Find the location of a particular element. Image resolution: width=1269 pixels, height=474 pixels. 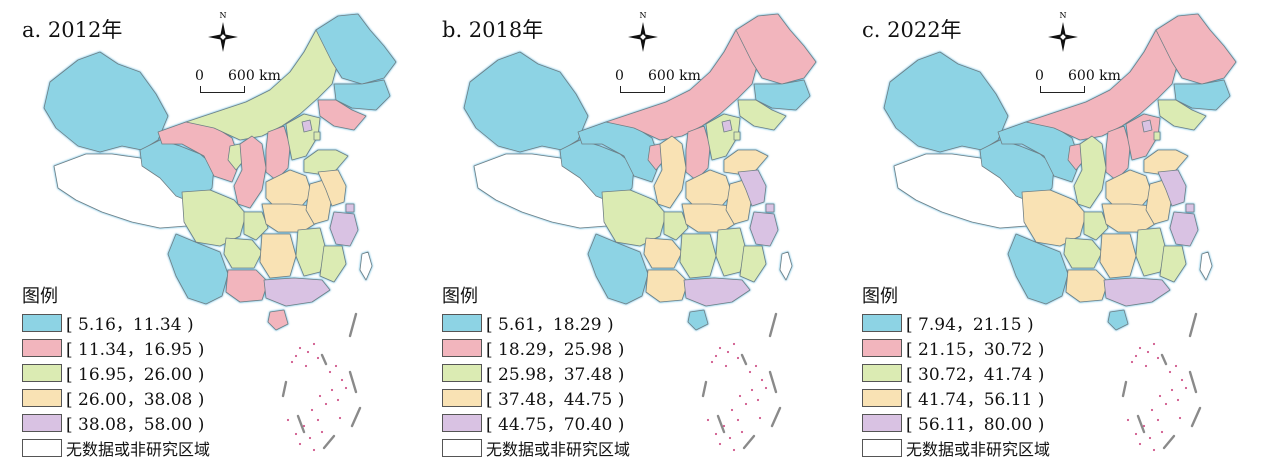

legend-item: [ 25.98，37.48 ) is located at coordinates (536, 372).